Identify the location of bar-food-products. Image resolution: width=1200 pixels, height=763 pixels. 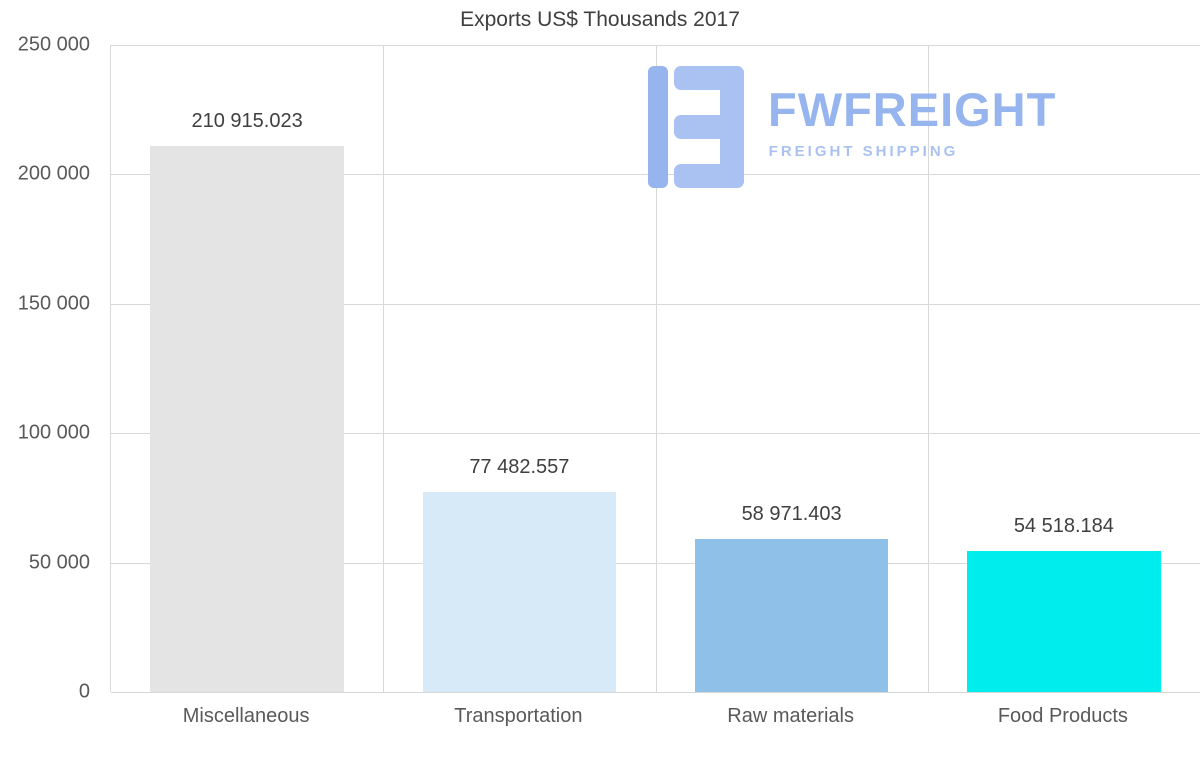
(1064, 621).